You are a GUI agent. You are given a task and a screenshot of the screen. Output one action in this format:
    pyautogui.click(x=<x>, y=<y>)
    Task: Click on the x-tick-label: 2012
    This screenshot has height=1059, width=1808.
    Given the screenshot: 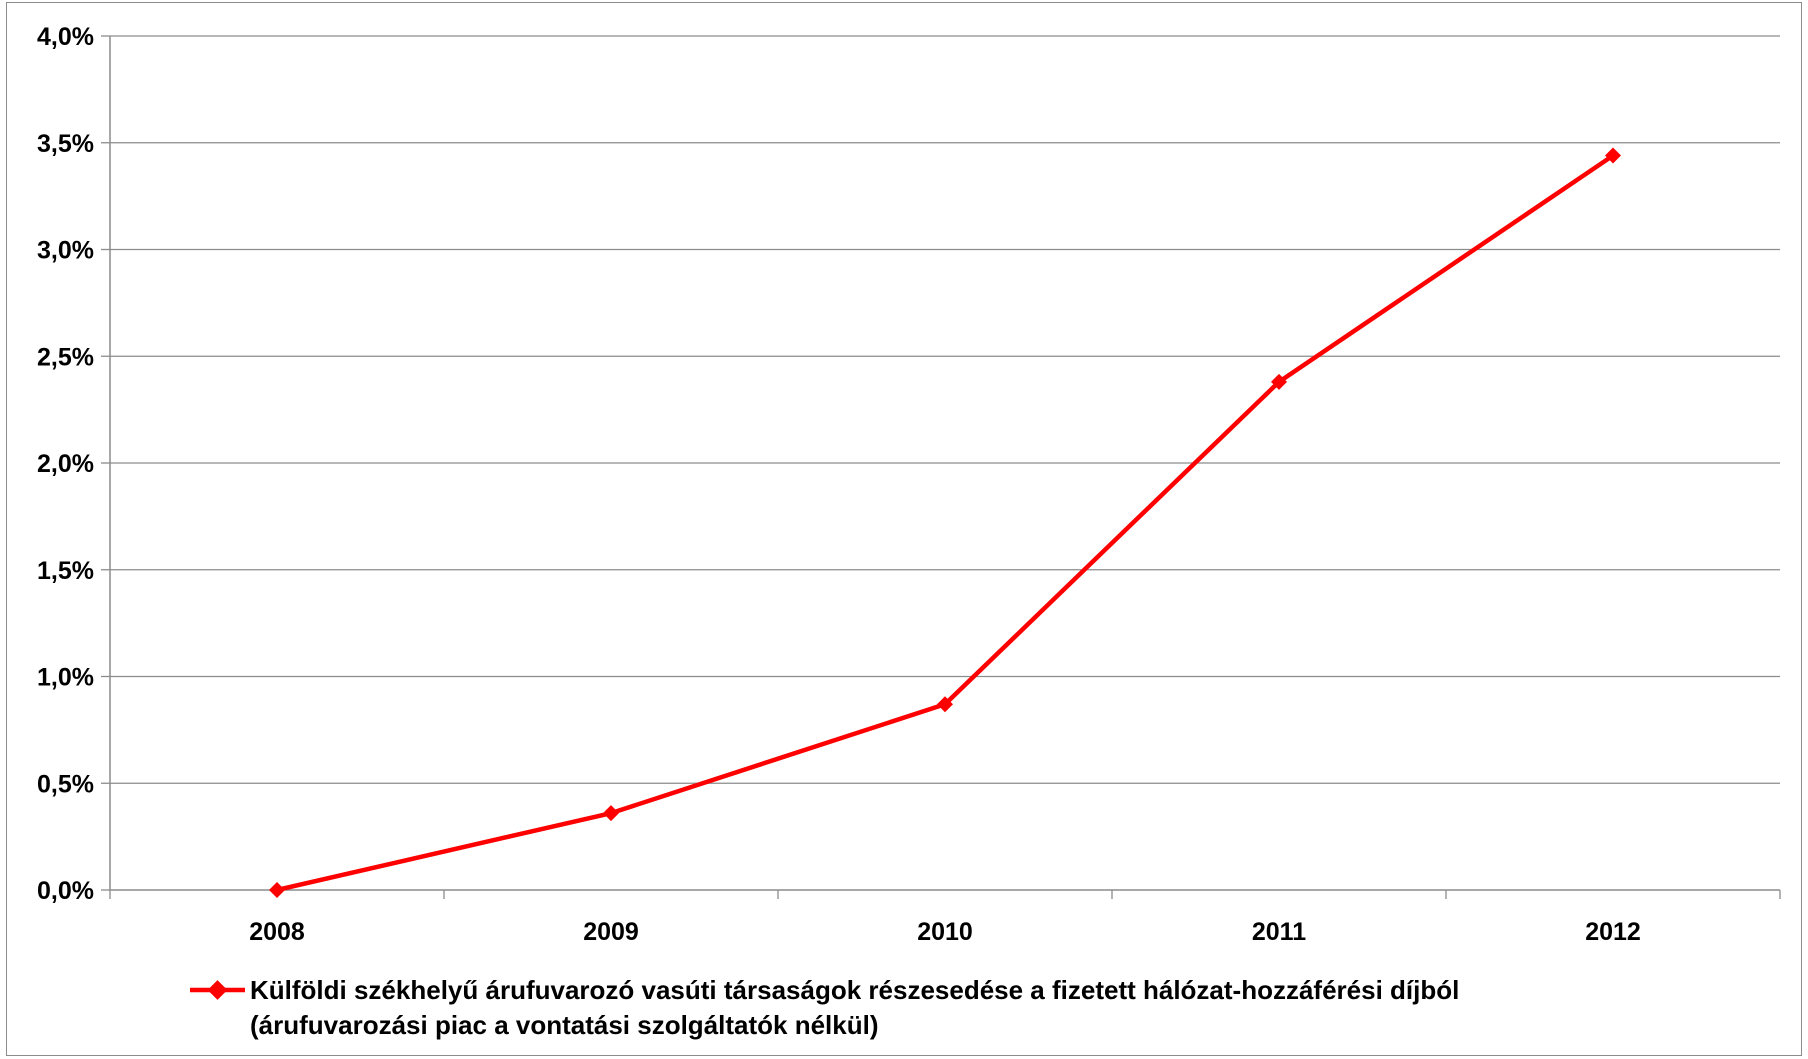 What is the action you would take?
    pyautogui.click(x=1613, y=932)
    